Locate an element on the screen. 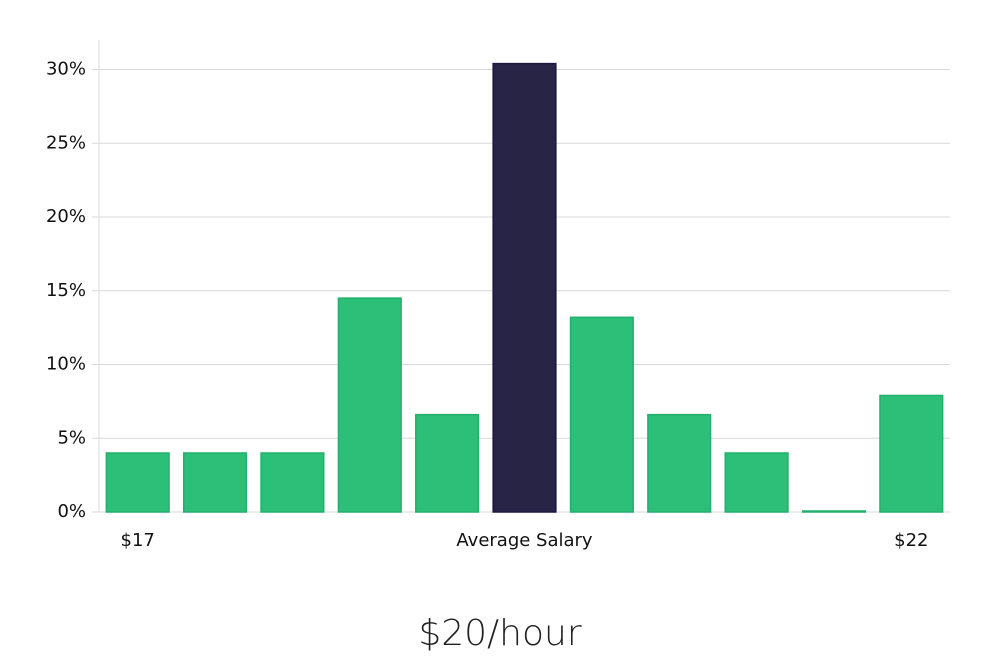 Image resolution: width=1000 pixels, height=660 pixels. x-tick-label: Average Salary is located at coordinates (524, 540).